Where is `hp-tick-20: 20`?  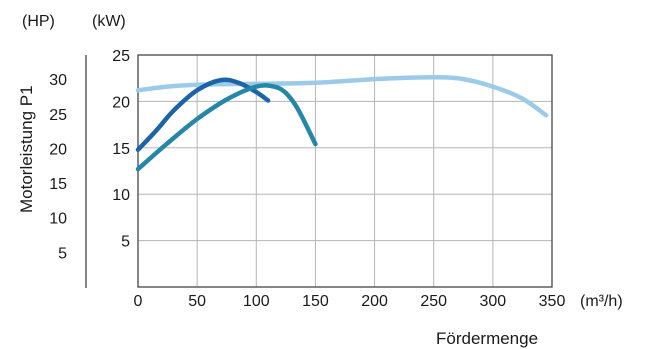 hp-tick-20: 20 is located at coordinates (58, 149).